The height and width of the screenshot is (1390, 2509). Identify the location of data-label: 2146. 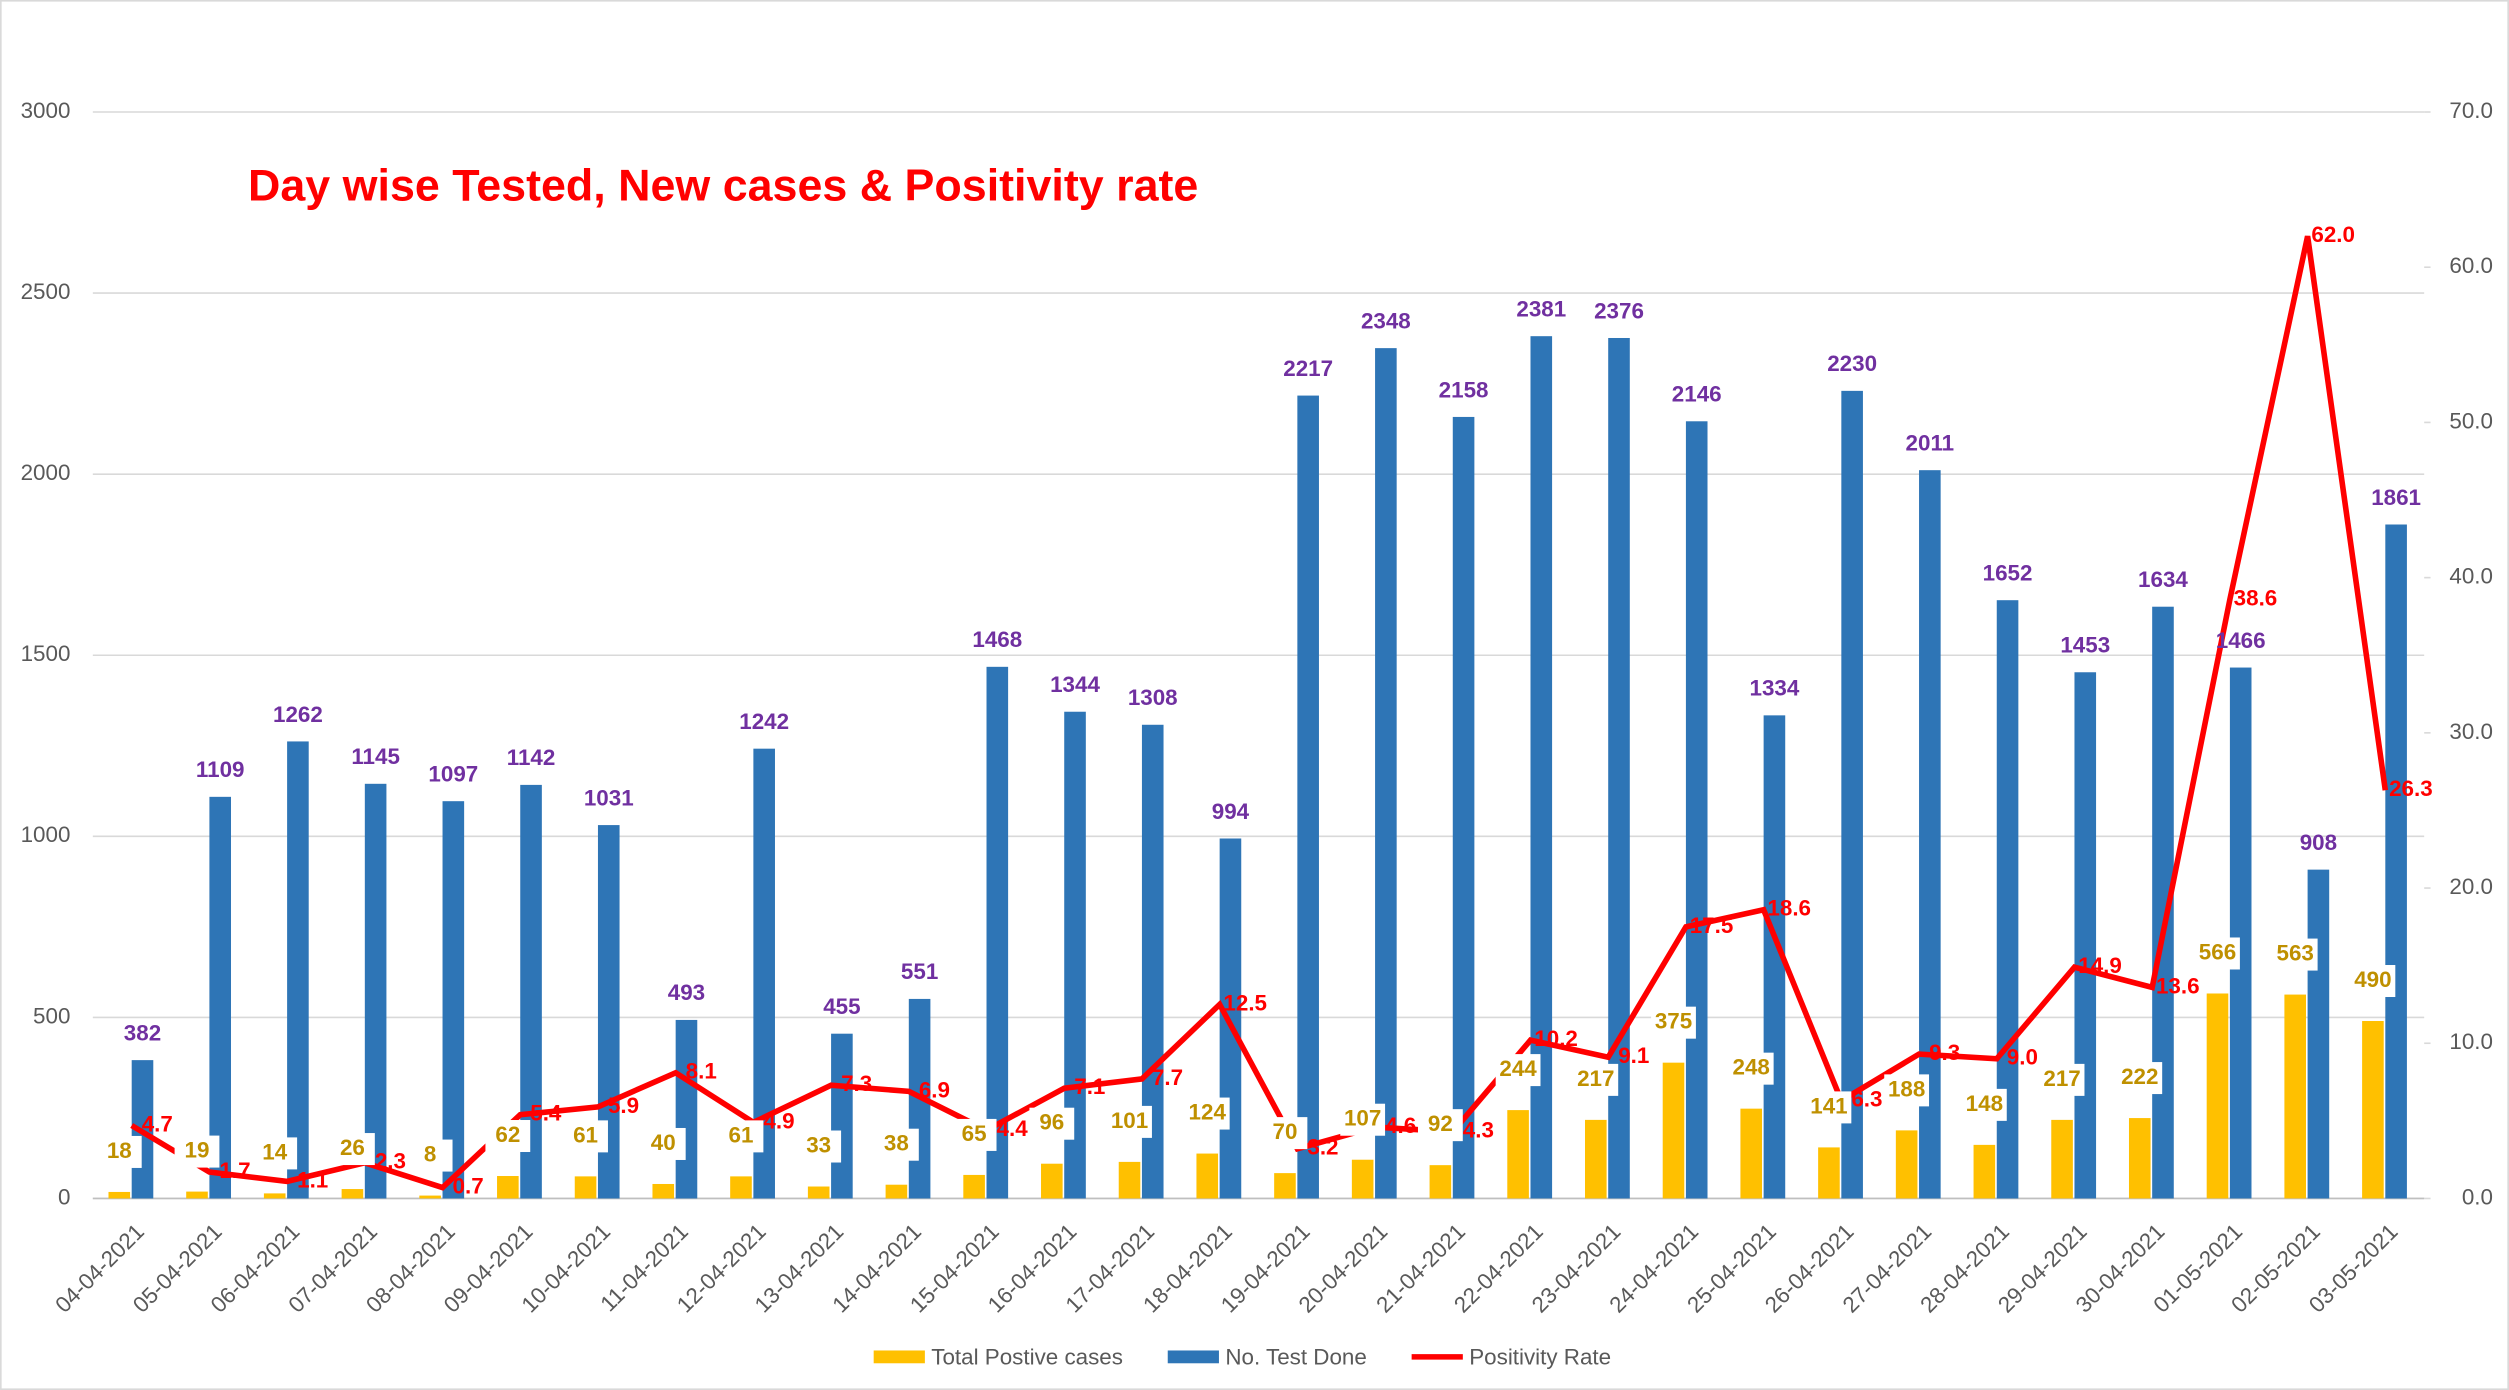
(1697, 394).